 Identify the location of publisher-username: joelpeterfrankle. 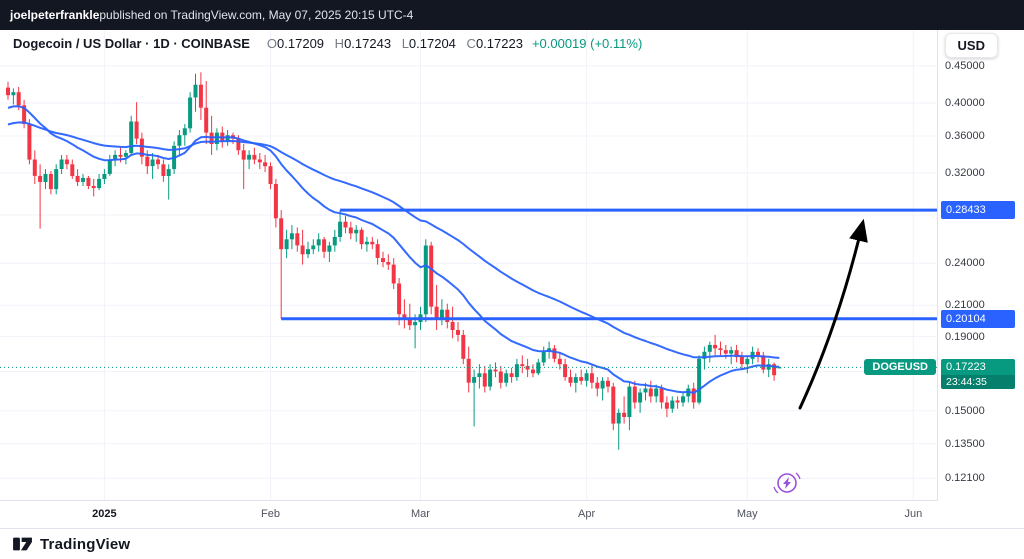
(55, 15).